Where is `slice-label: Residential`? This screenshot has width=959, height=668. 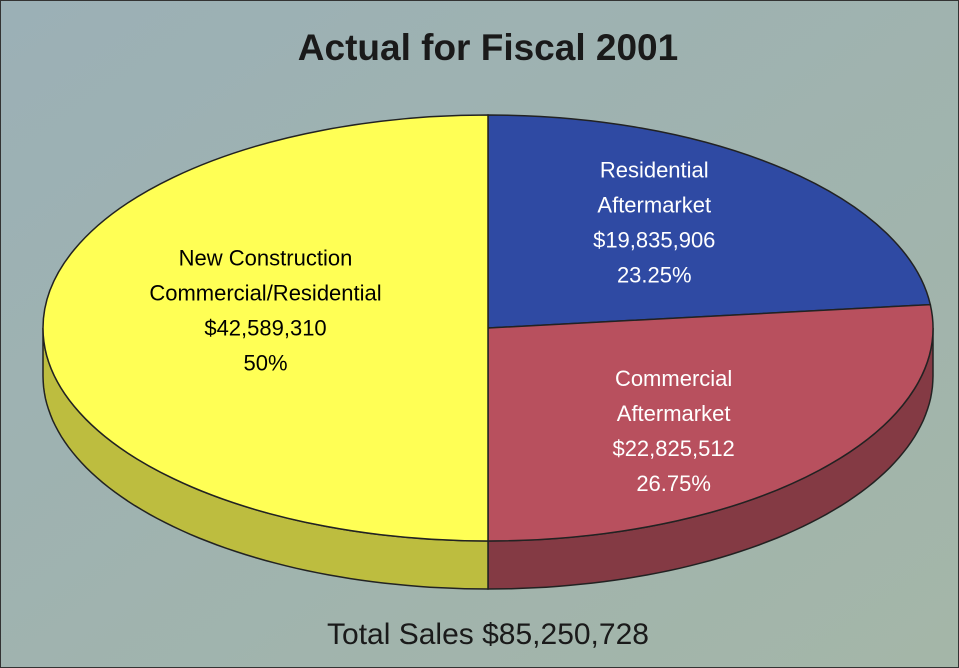
slice-label: Residential is located at coordinates (654, 169).